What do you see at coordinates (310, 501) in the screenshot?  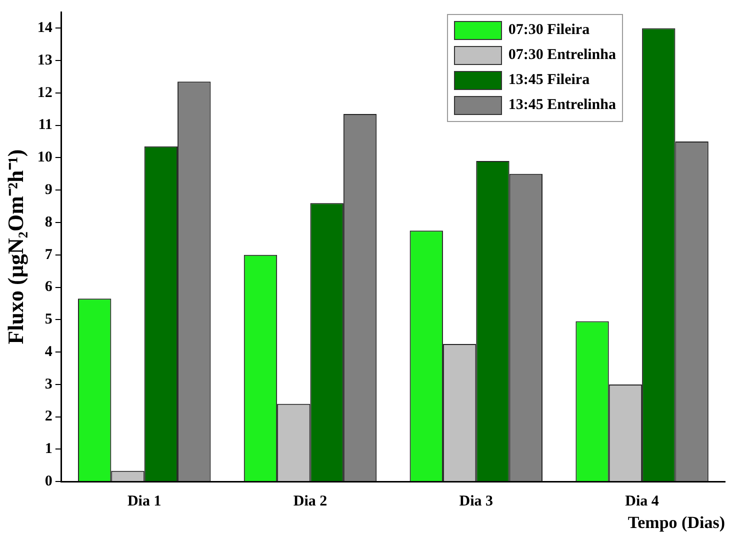 I see `x-tick-label: Dia 2` at bounding box center [310, 501].